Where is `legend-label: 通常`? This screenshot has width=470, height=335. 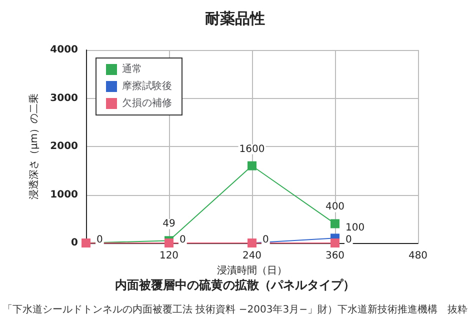
legend-label: 通常 is located at coordinates (132, 69).